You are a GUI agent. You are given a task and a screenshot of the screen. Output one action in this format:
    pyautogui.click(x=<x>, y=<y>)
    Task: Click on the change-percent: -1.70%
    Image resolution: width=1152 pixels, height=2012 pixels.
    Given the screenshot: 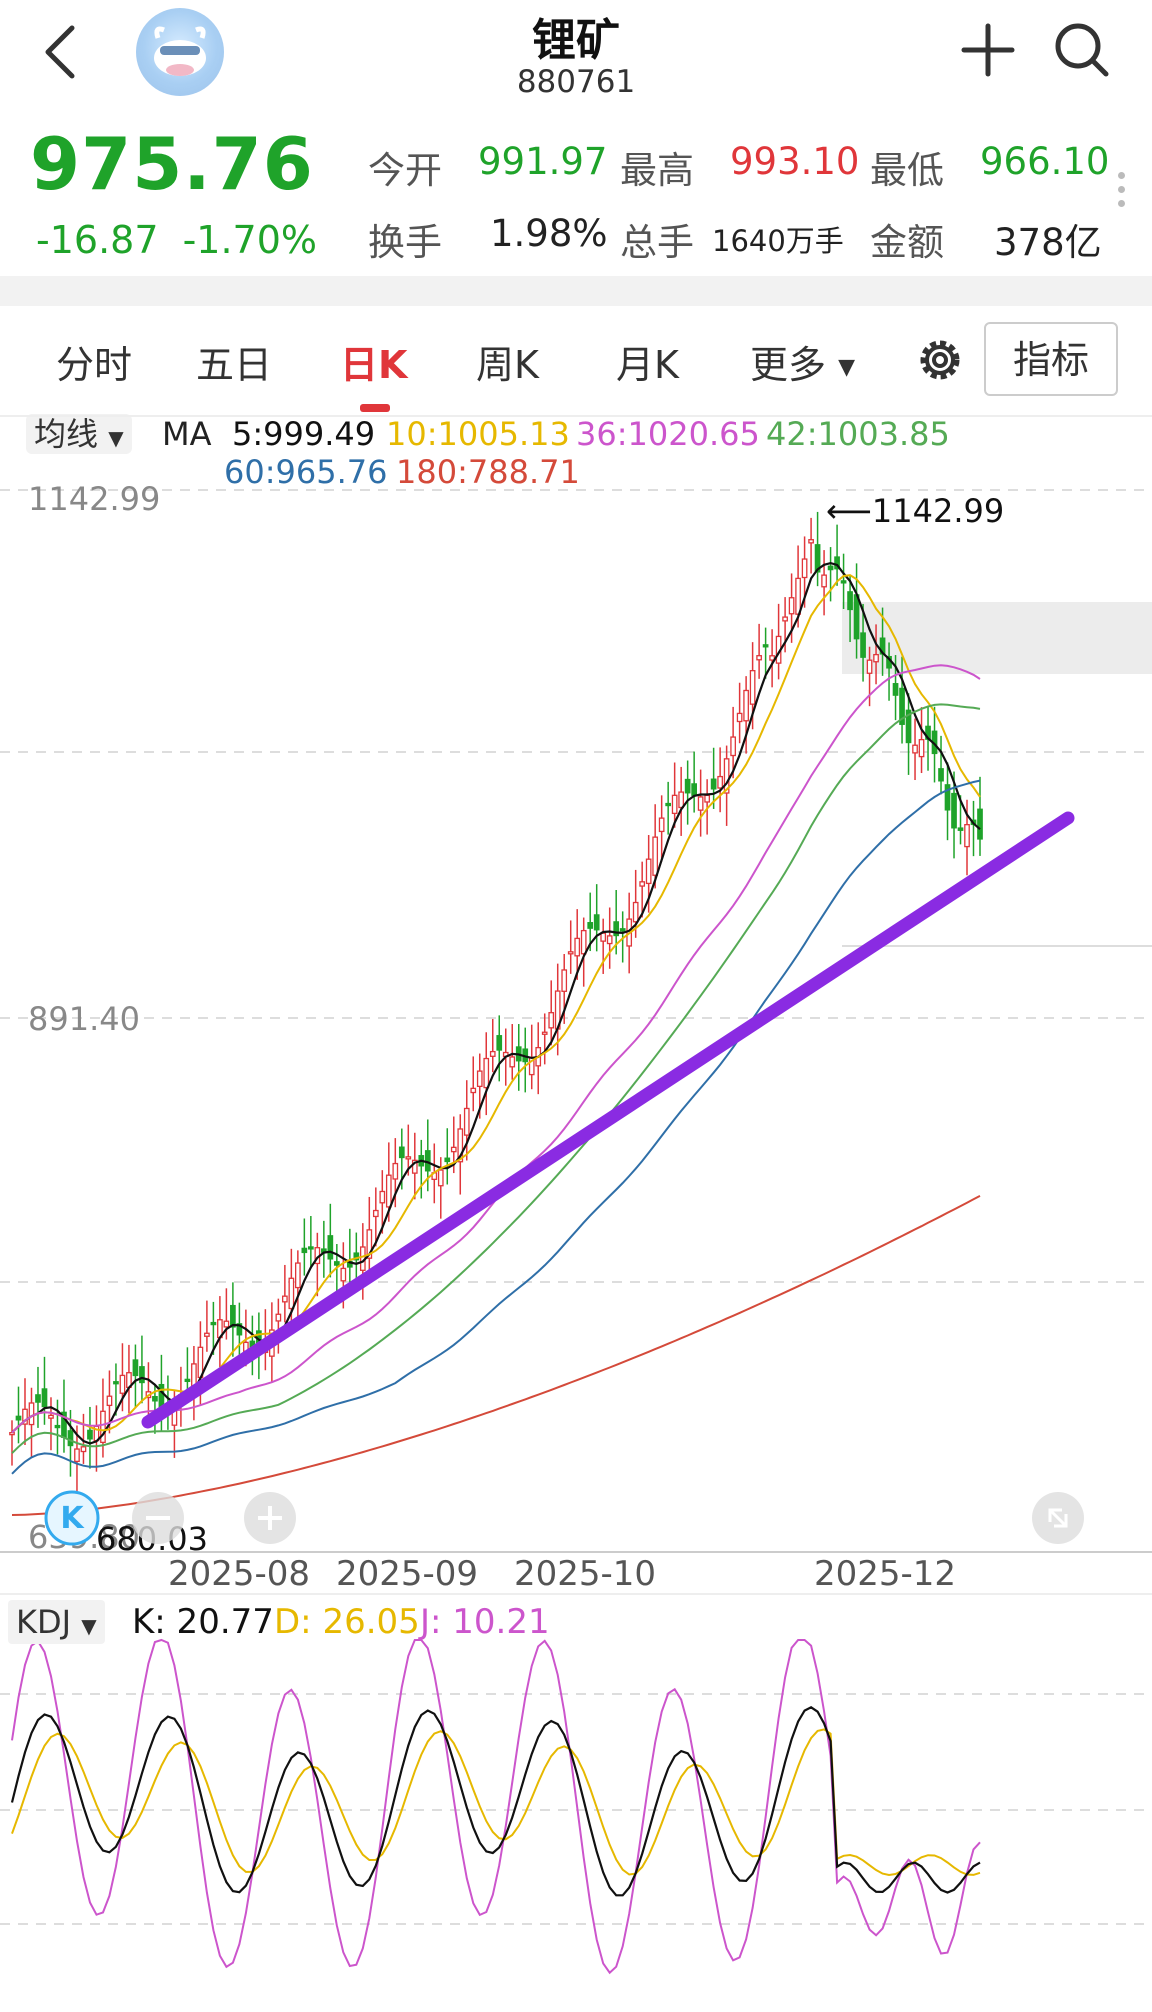 What is the action you would take?
    pyautogui.click(x=250, y=240)
    